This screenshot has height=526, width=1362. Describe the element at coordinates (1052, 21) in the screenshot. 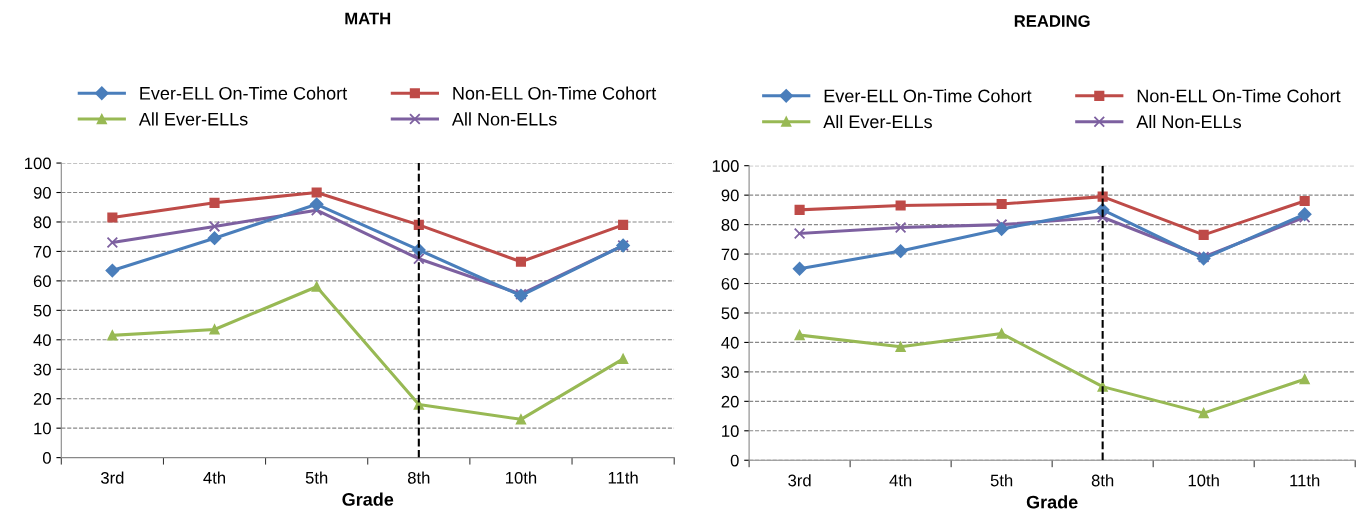

I see `chart-title: READING` at that location.